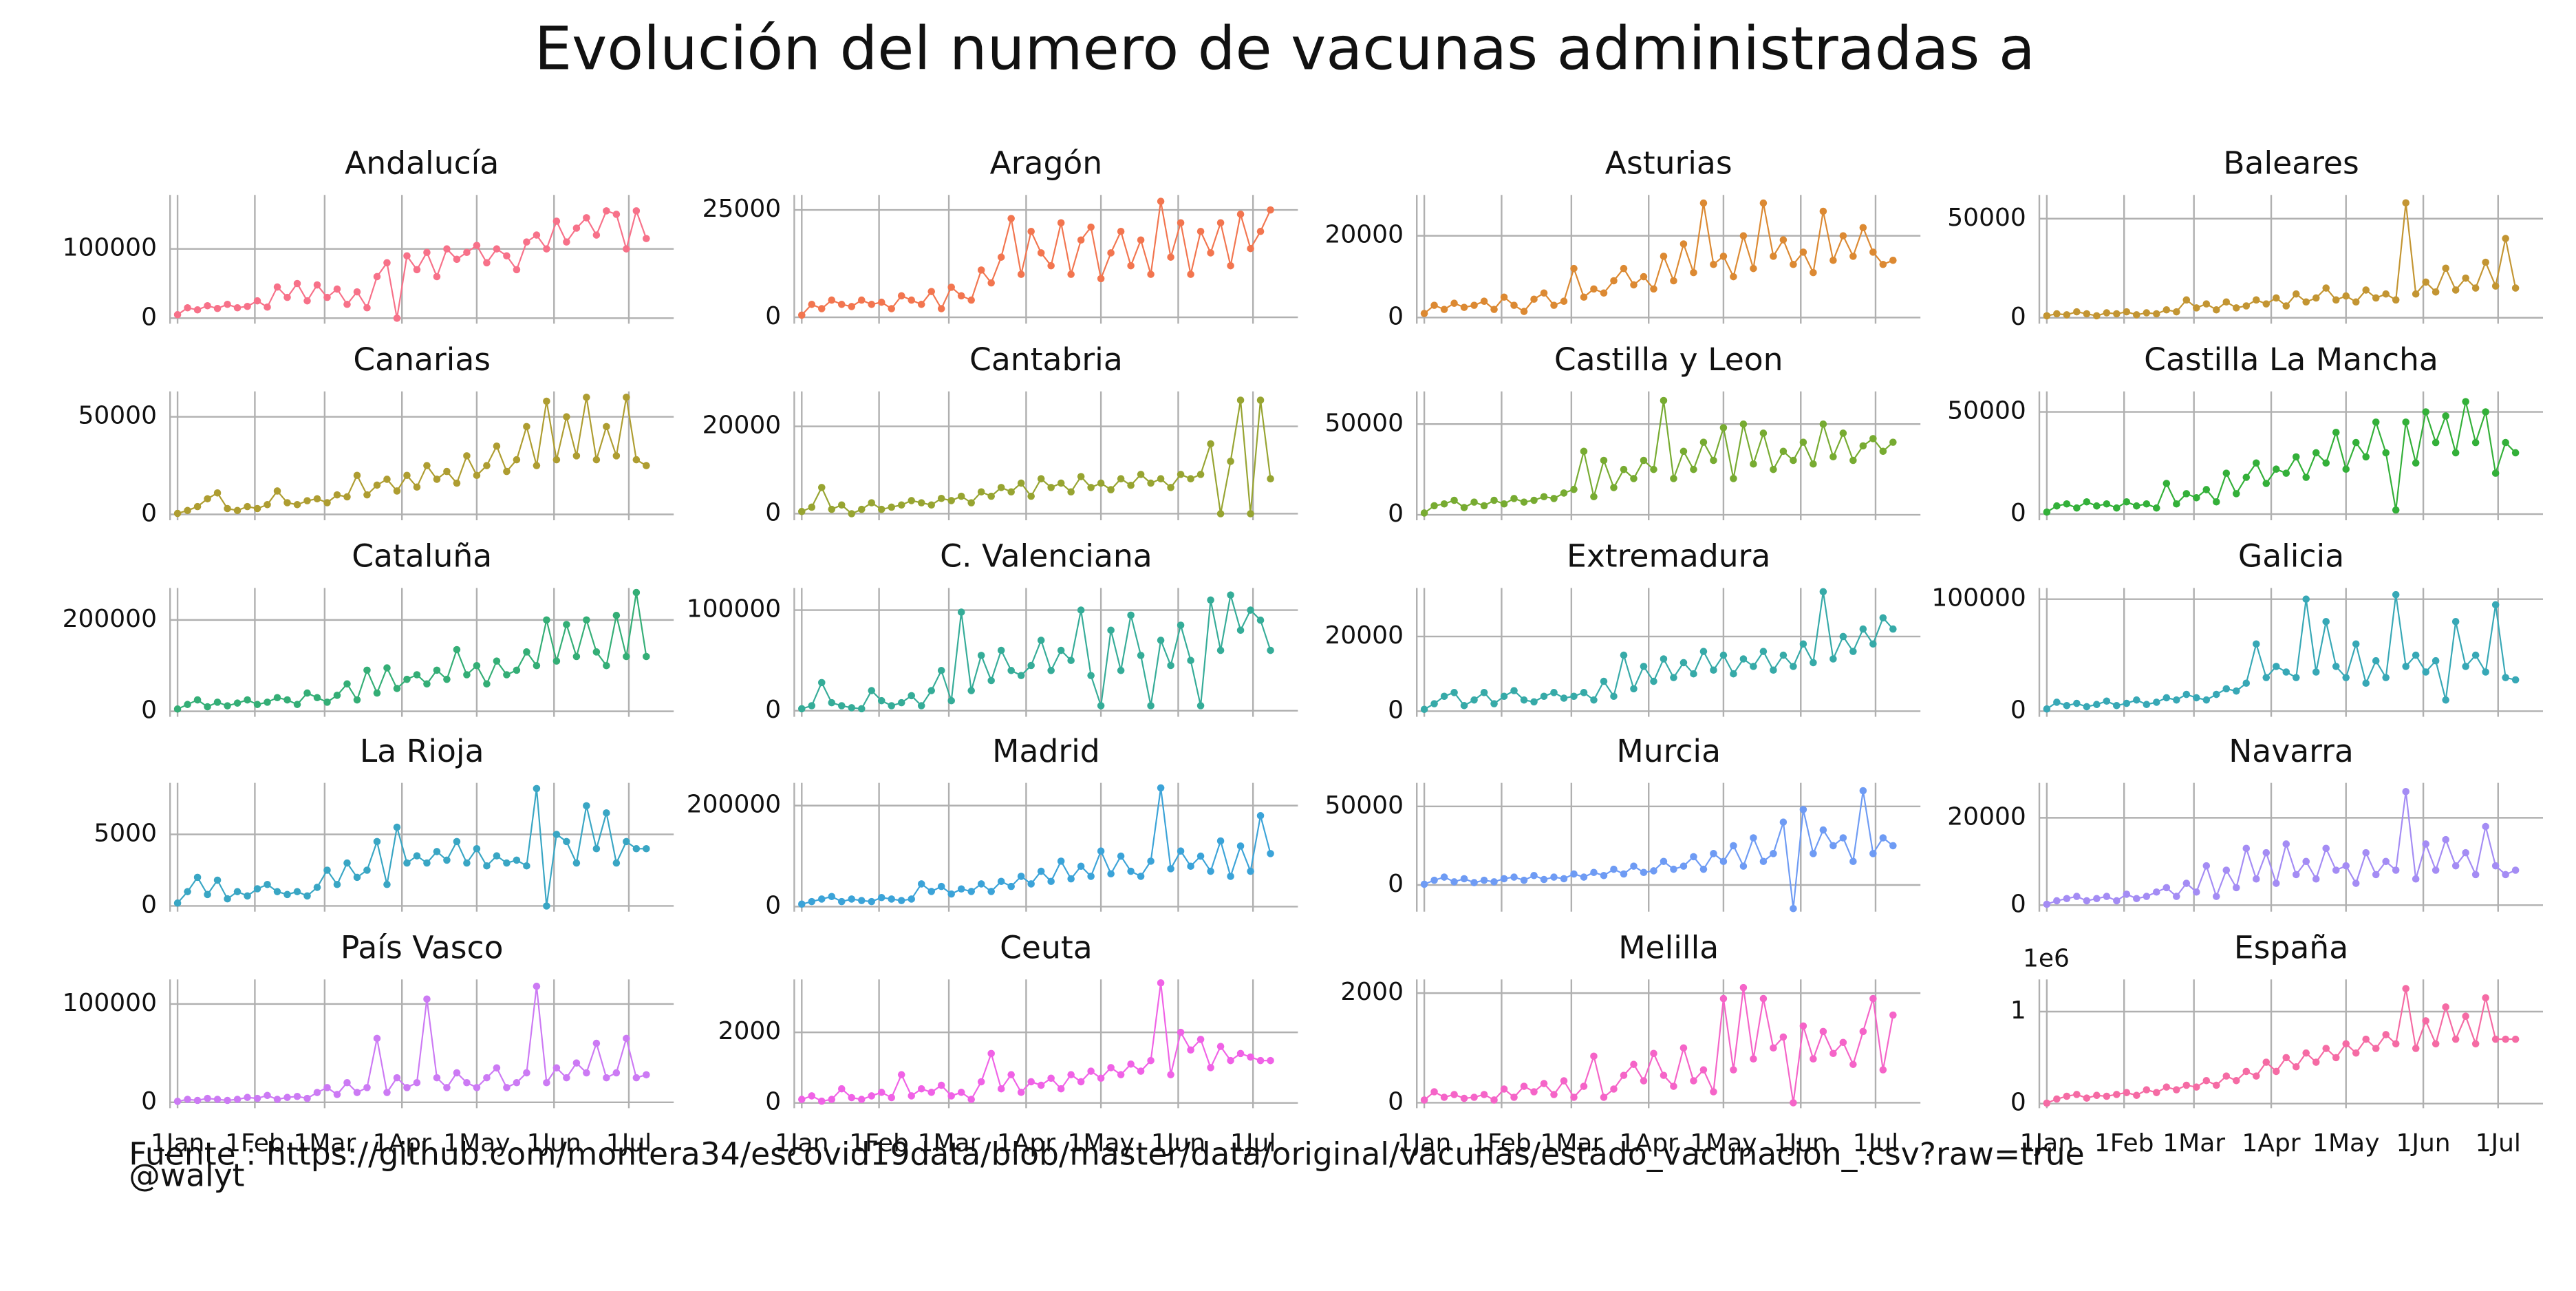 The width and height of the screenshot is (2576, 1291). I want to click on y-tick-label: 100000, so click(110, 1003).